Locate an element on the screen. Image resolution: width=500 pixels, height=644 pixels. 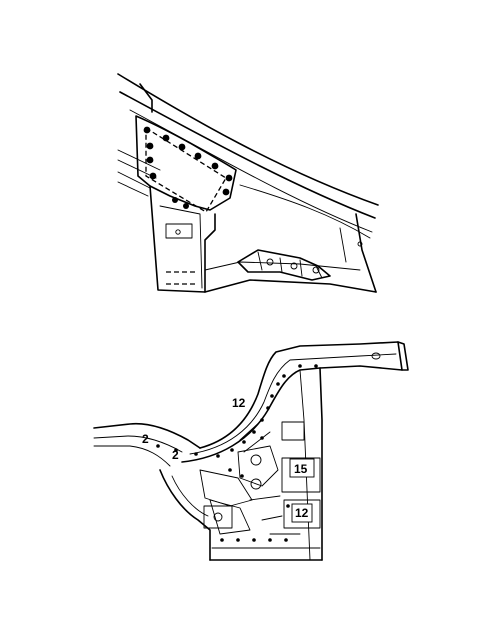
lower-panel-inner is located at coordinates (282, 266).